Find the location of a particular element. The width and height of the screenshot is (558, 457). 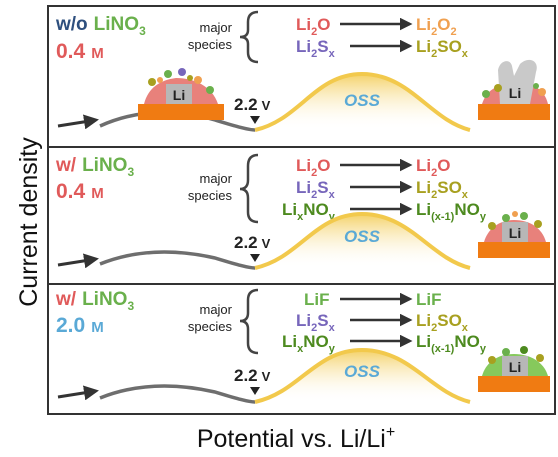

panel-1-oss-fill is located at coordinates (362, 102).